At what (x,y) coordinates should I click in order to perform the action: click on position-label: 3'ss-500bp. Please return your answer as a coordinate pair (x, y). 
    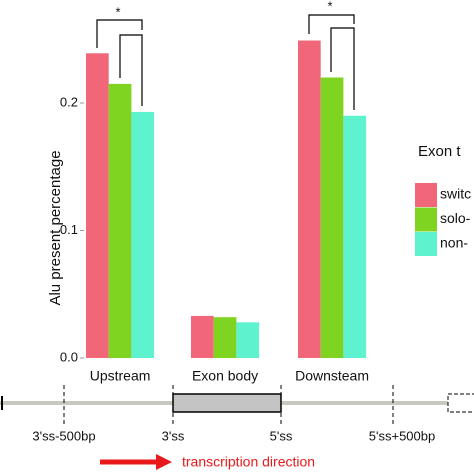
    Looking at the image, I should click on (63, 435).